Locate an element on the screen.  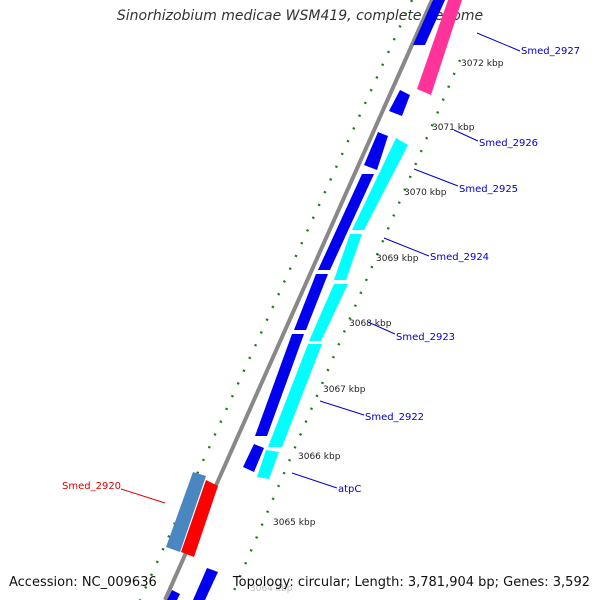
gene-smed-2922-shape is located at coordinates (295, 395).